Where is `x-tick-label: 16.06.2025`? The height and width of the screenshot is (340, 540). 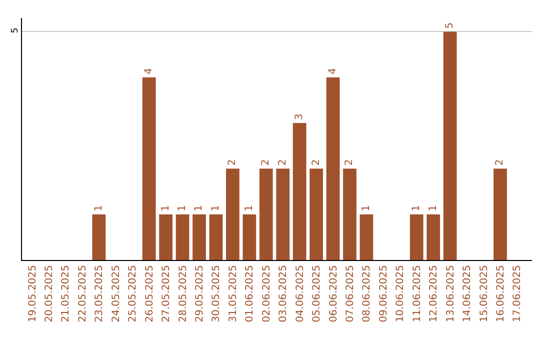
x-tick-label: 16.06.2025 is located at coordinates (500, 293).